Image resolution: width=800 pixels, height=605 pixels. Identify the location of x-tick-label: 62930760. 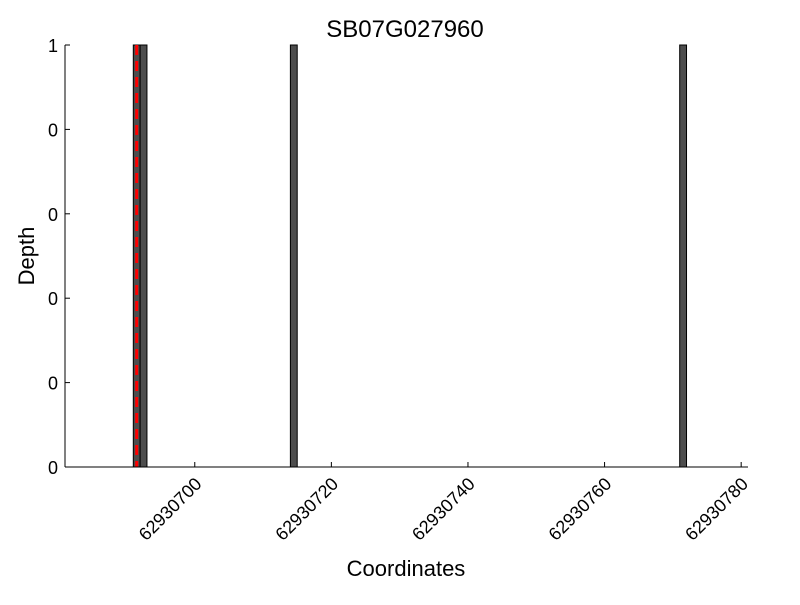
(580, 509).